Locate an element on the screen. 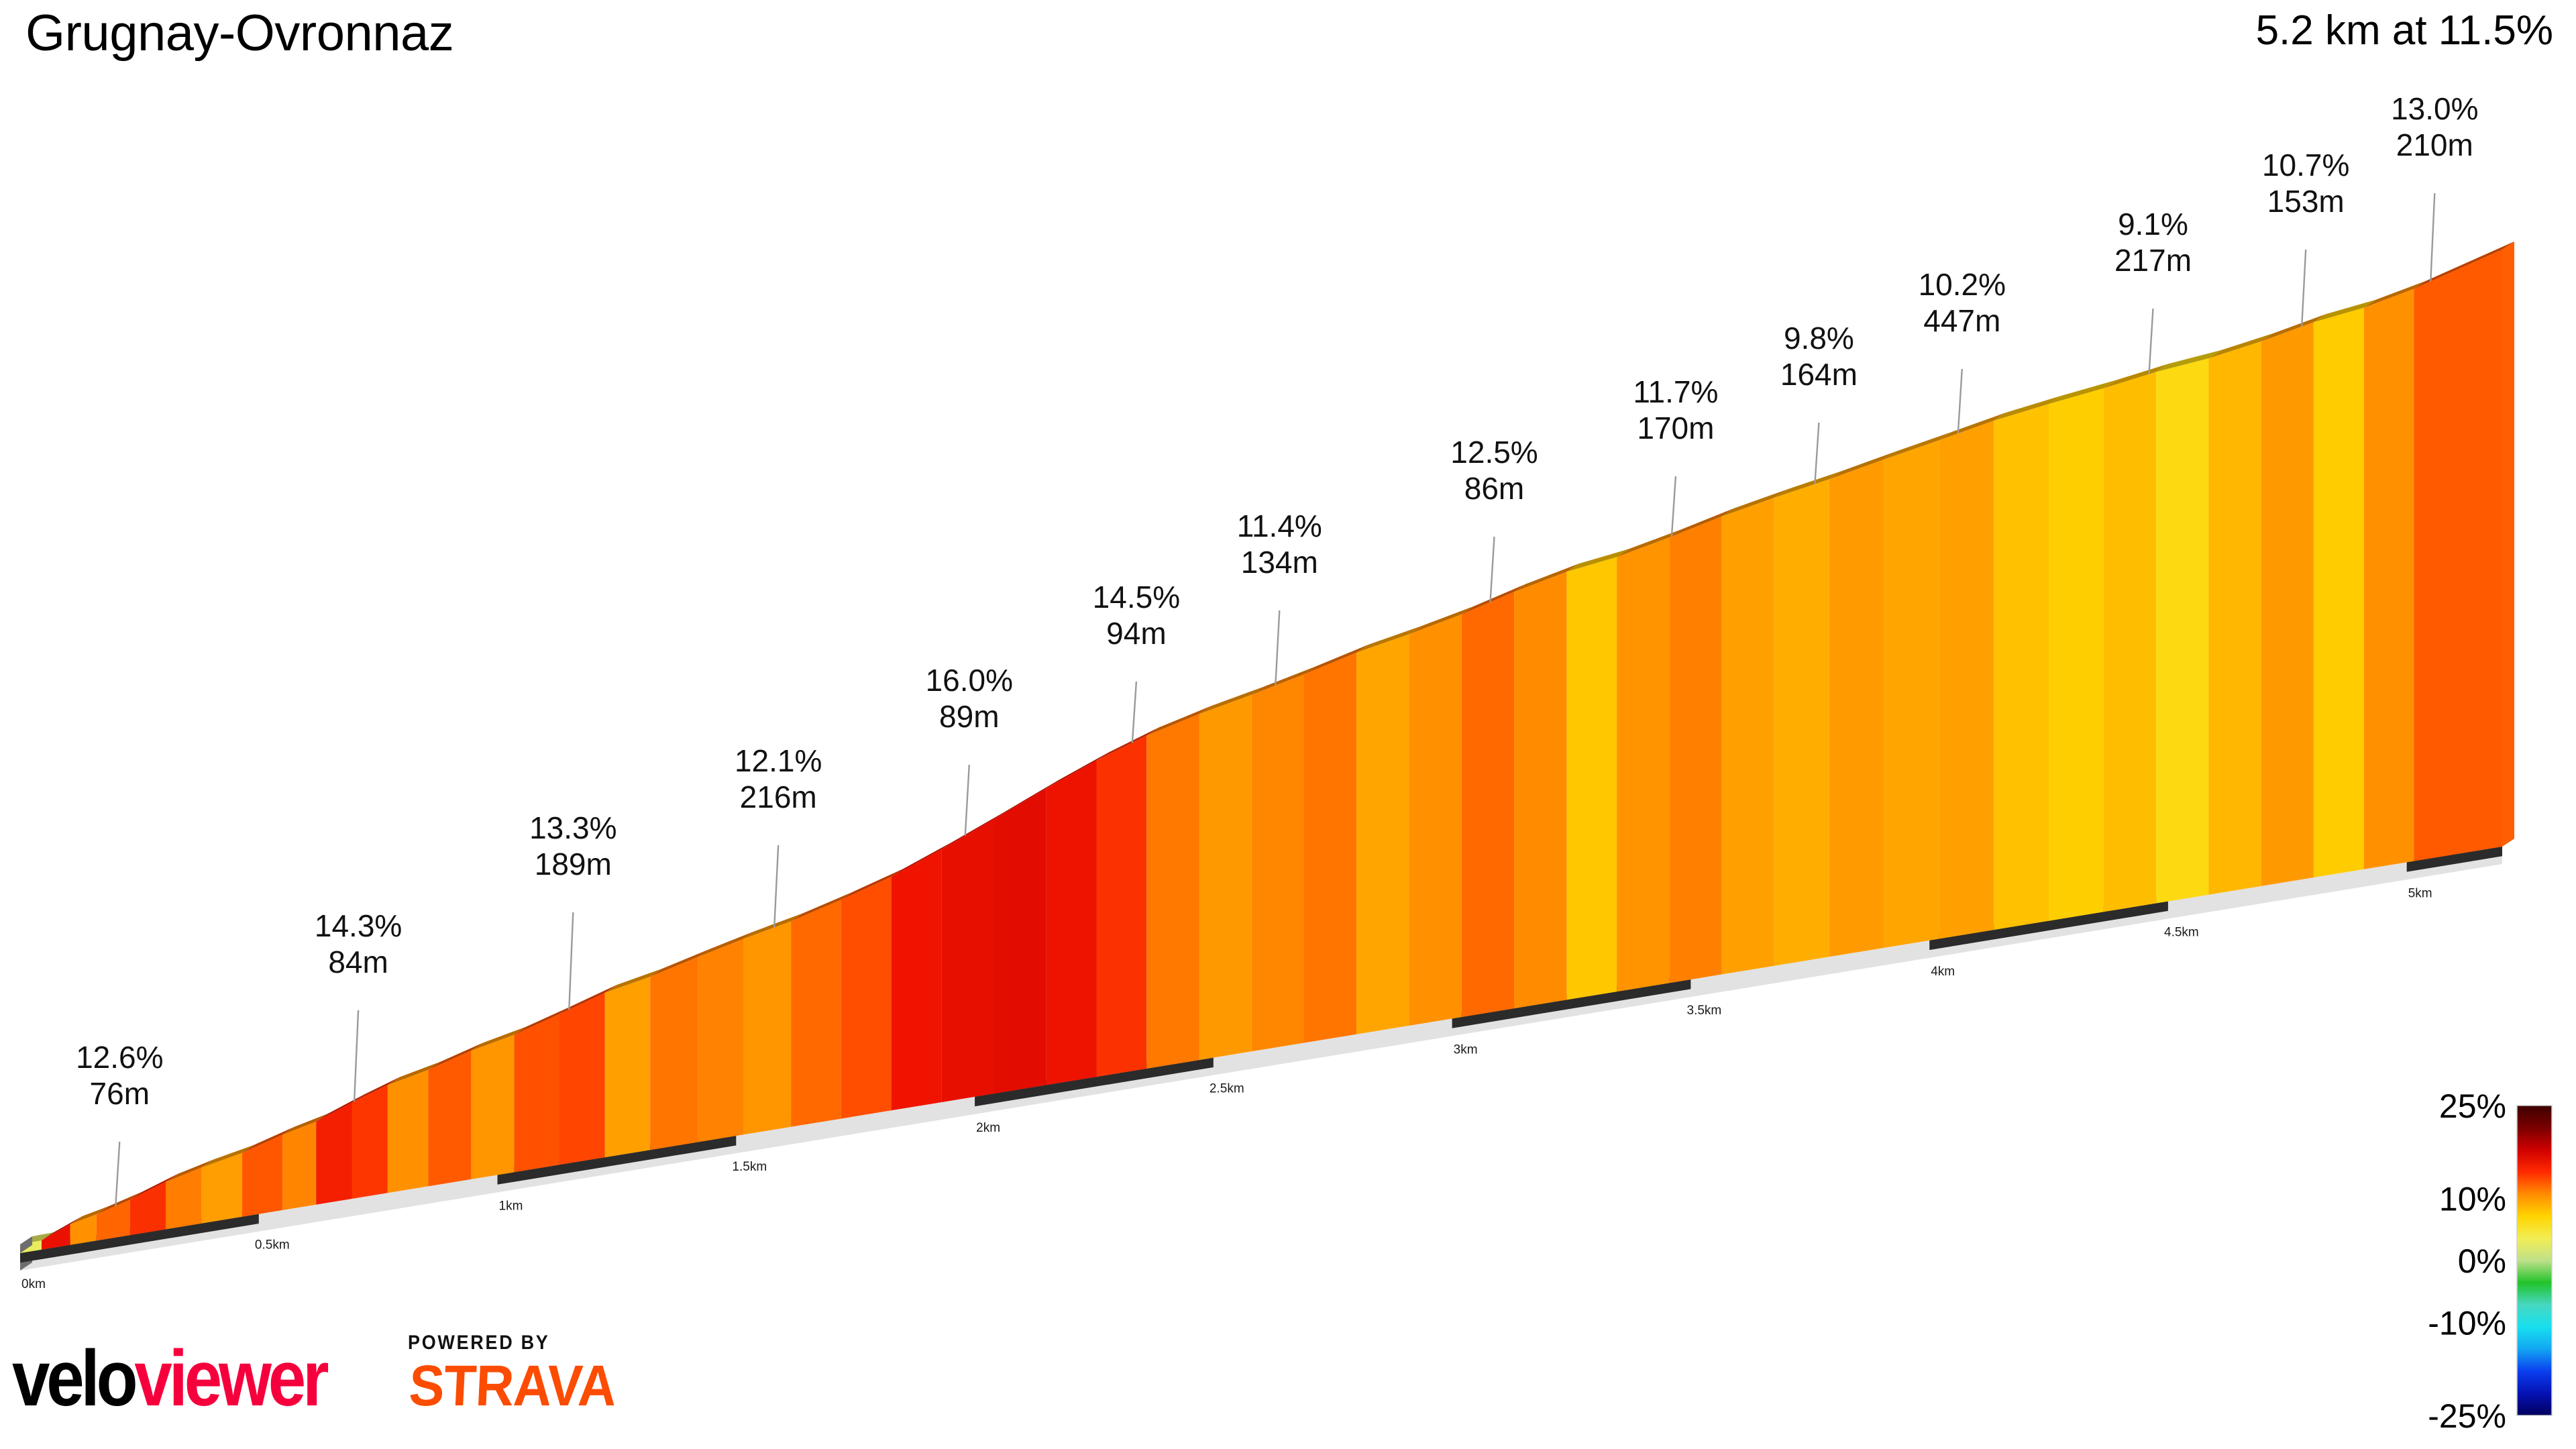  callout-gradient: 10.7% is located at coordinates (2305, 165).